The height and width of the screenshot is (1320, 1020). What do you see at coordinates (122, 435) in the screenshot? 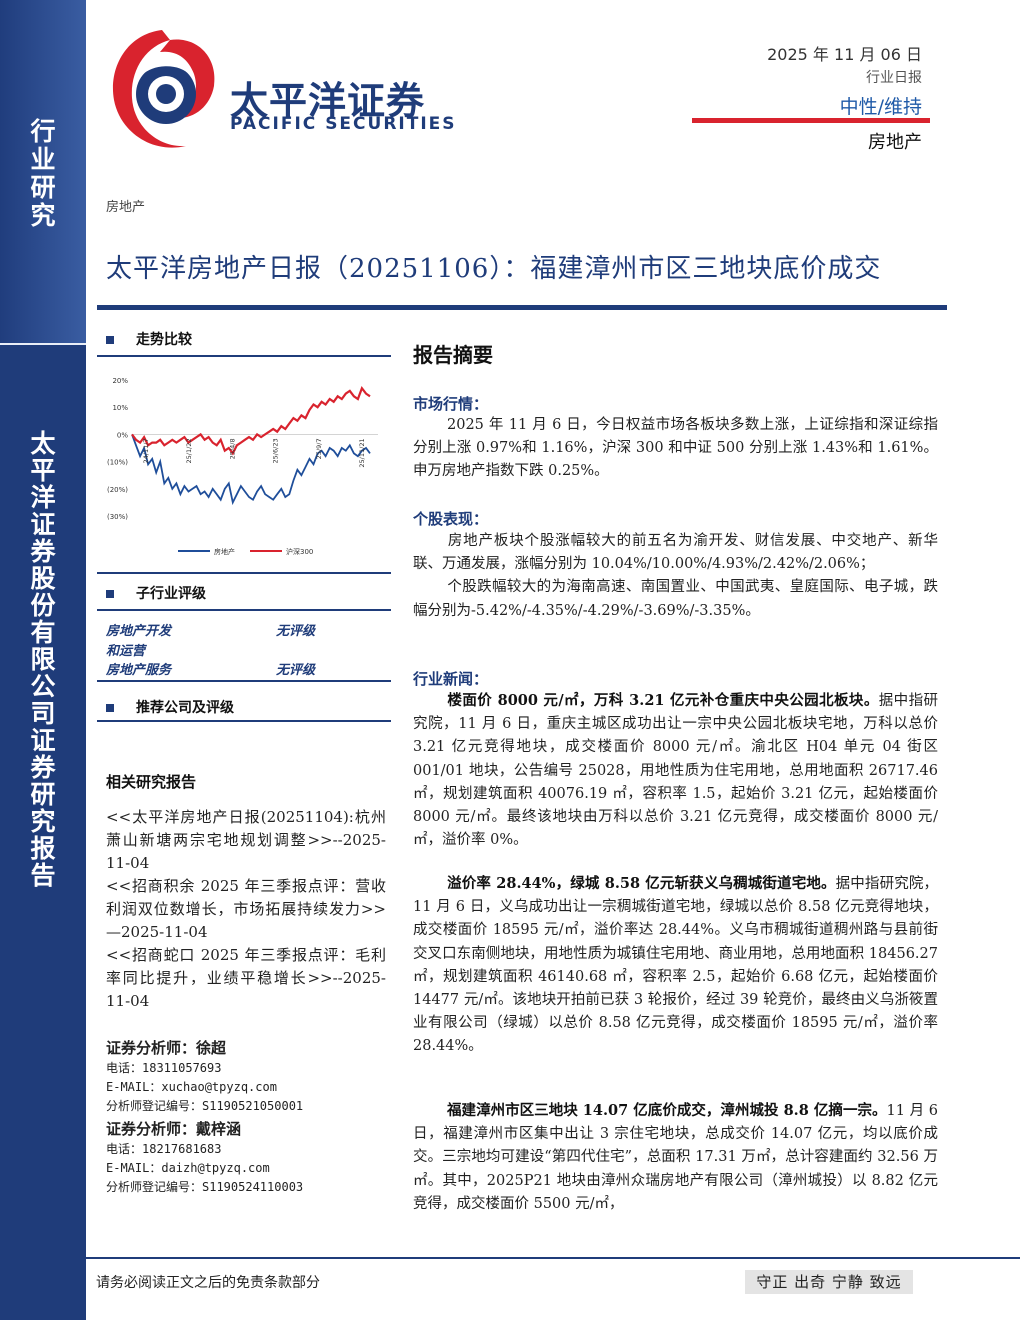
I see `y-tick-label: 0%` at bounding box center [122, 435].